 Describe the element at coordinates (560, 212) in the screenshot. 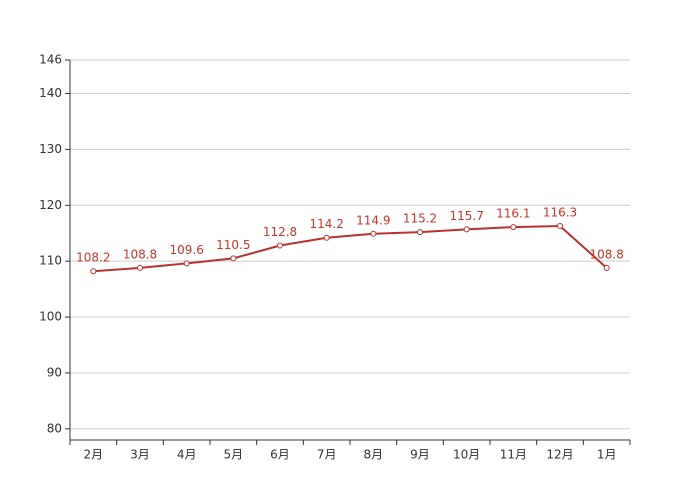

I see `value-label: 116.3` at that location.